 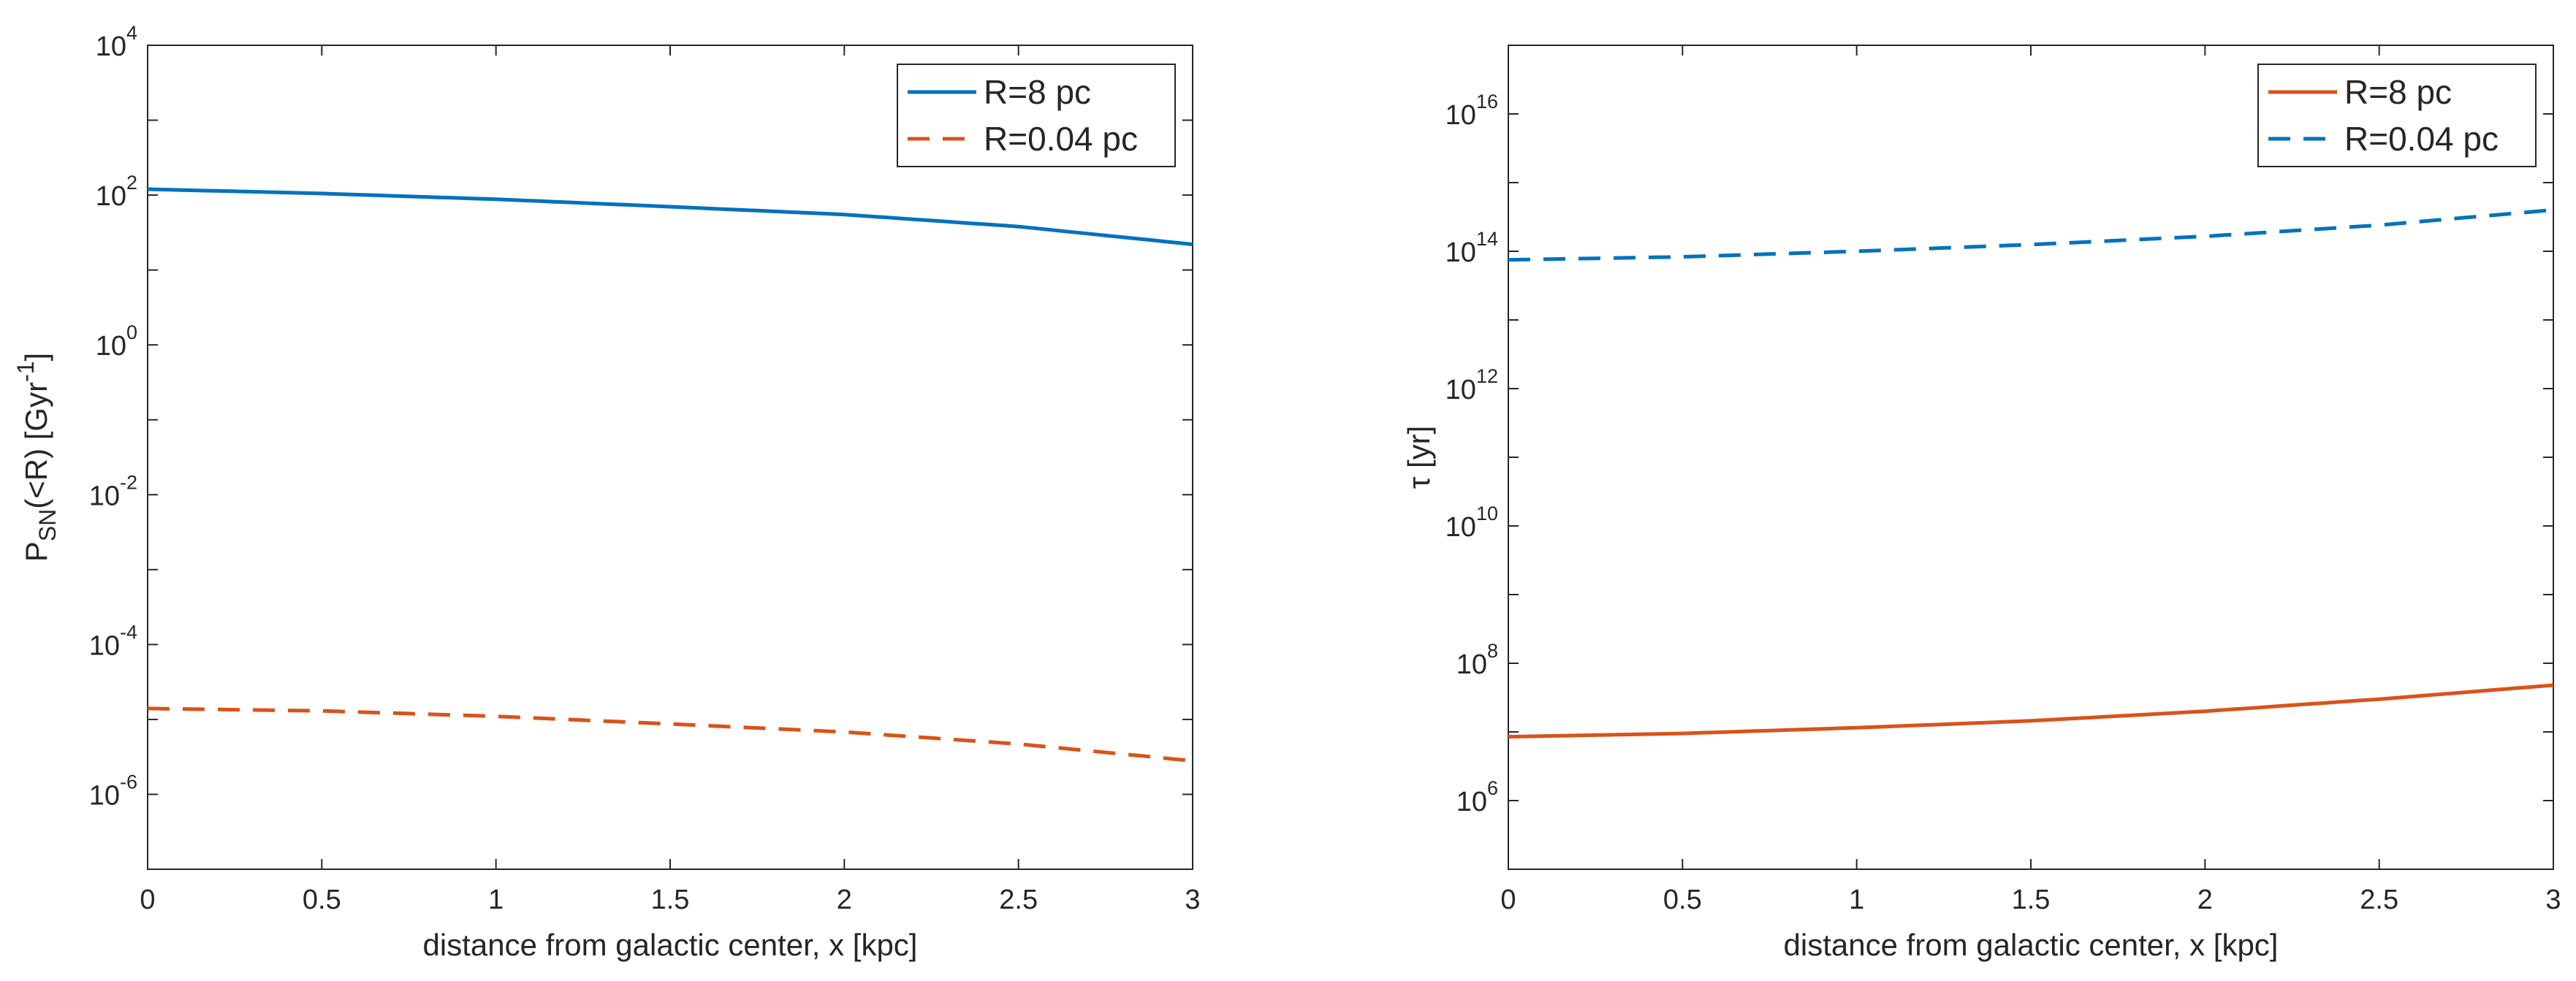 I want to click on y-tick-label: 10⁻⁶, so click(x=113, y=791).